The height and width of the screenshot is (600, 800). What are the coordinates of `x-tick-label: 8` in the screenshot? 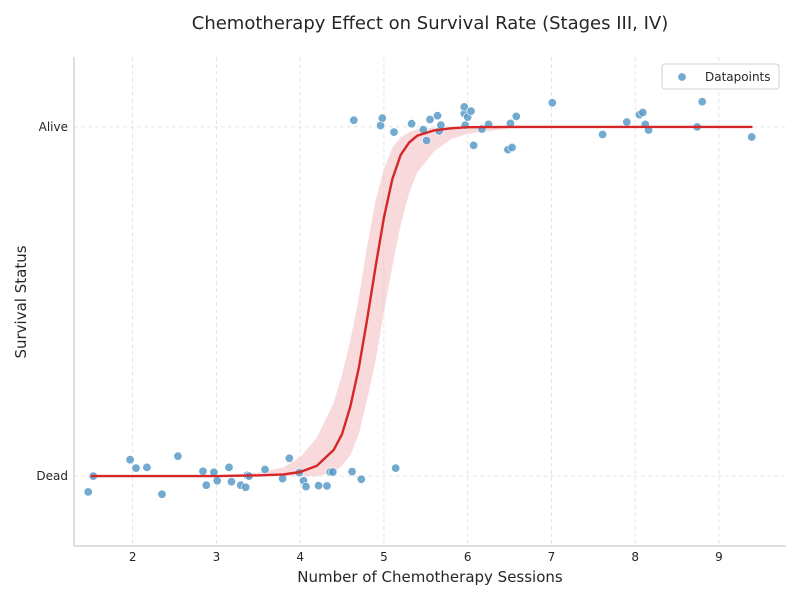 It's located at (635, 557).